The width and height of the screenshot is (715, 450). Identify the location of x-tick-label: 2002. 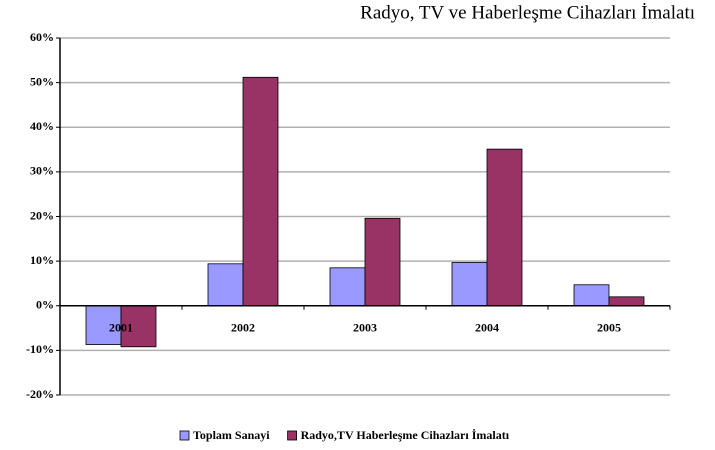
(243, 328).